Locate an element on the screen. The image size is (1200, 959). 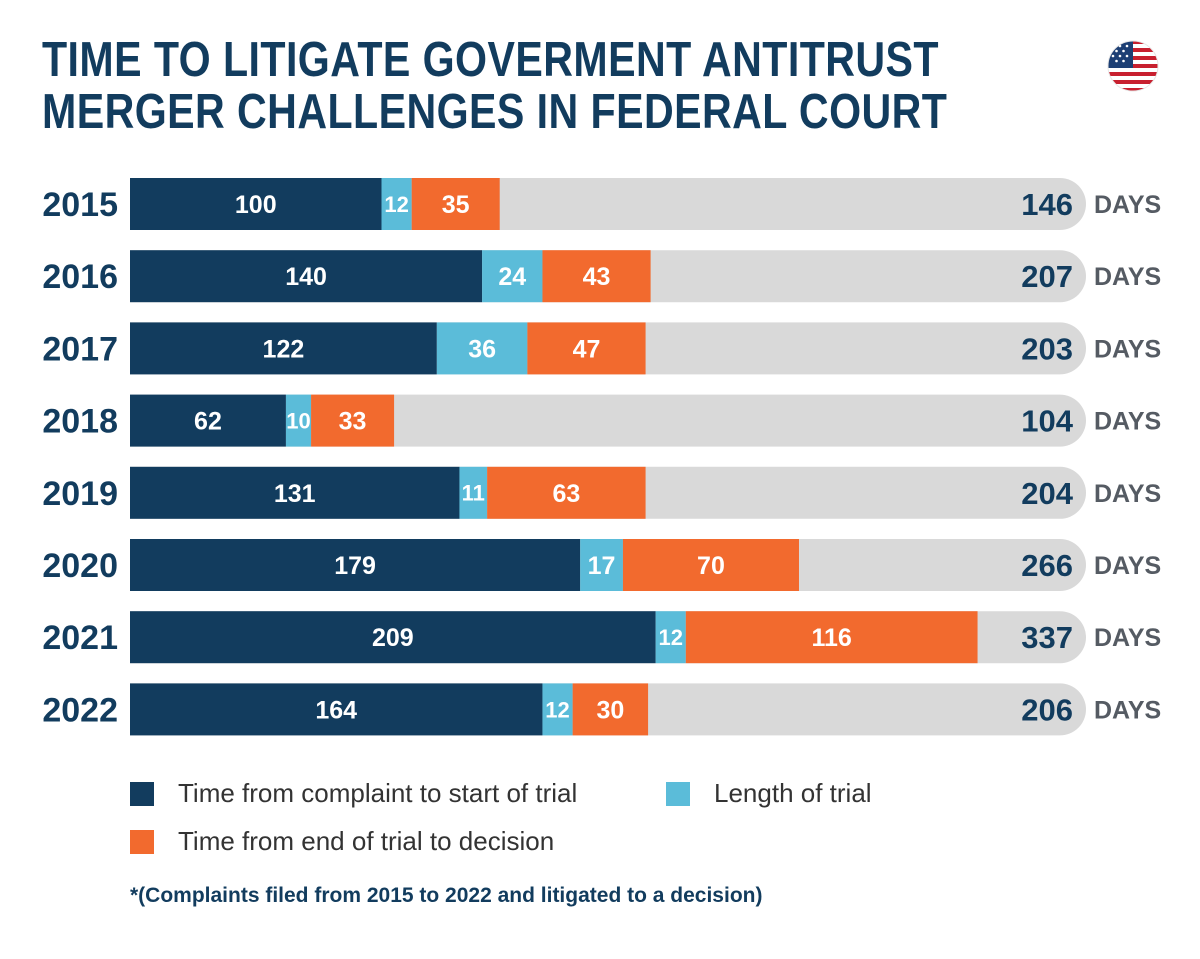
bar-segment-trial-length-2019 is located at coordinates (473, 492).